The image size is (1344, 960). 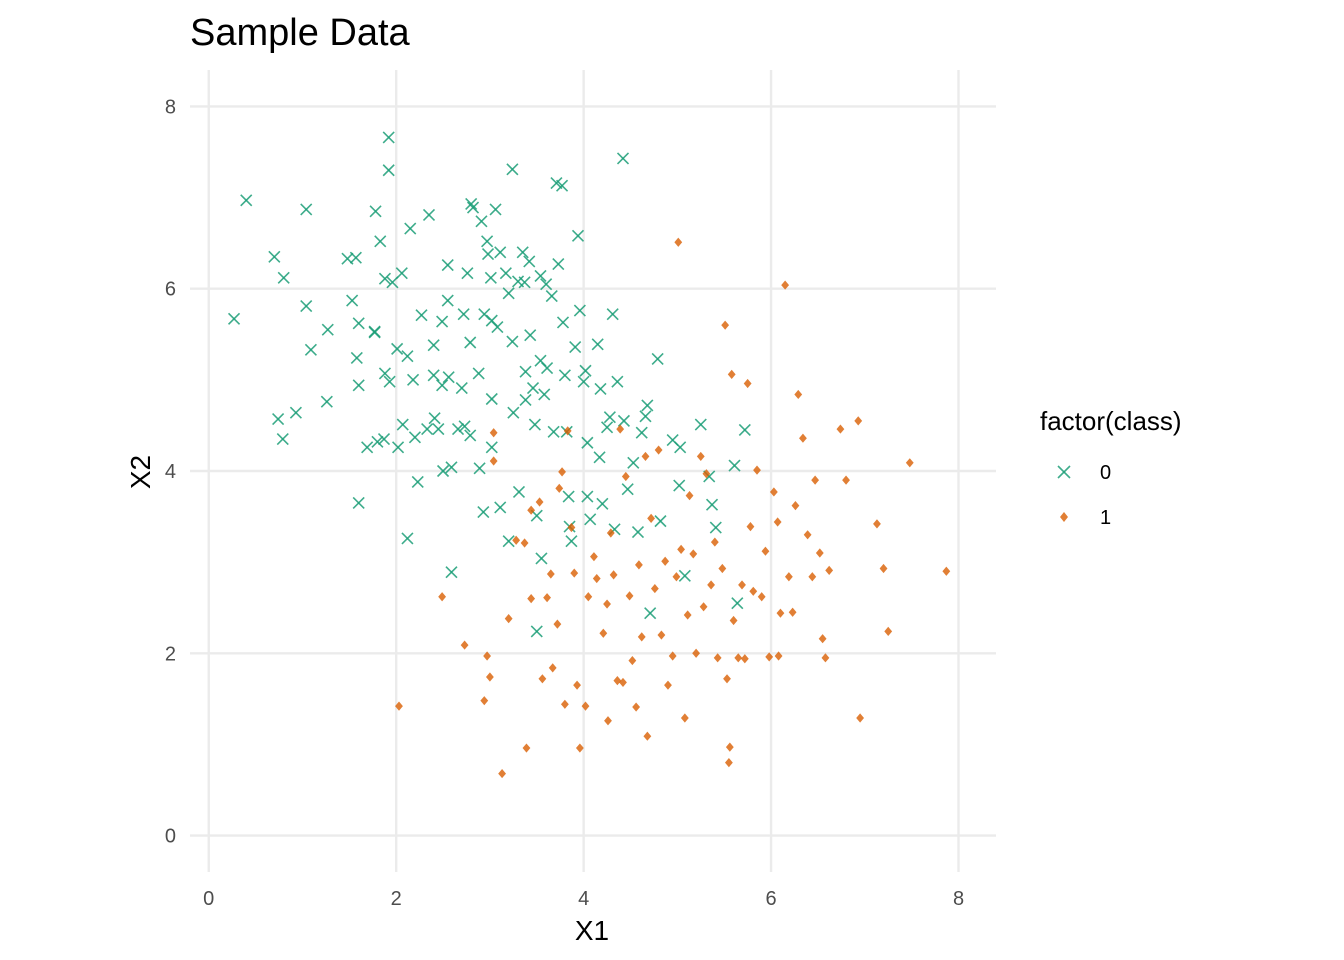 I want to click on y-tick-label: 2, so click(x=170, y=654).